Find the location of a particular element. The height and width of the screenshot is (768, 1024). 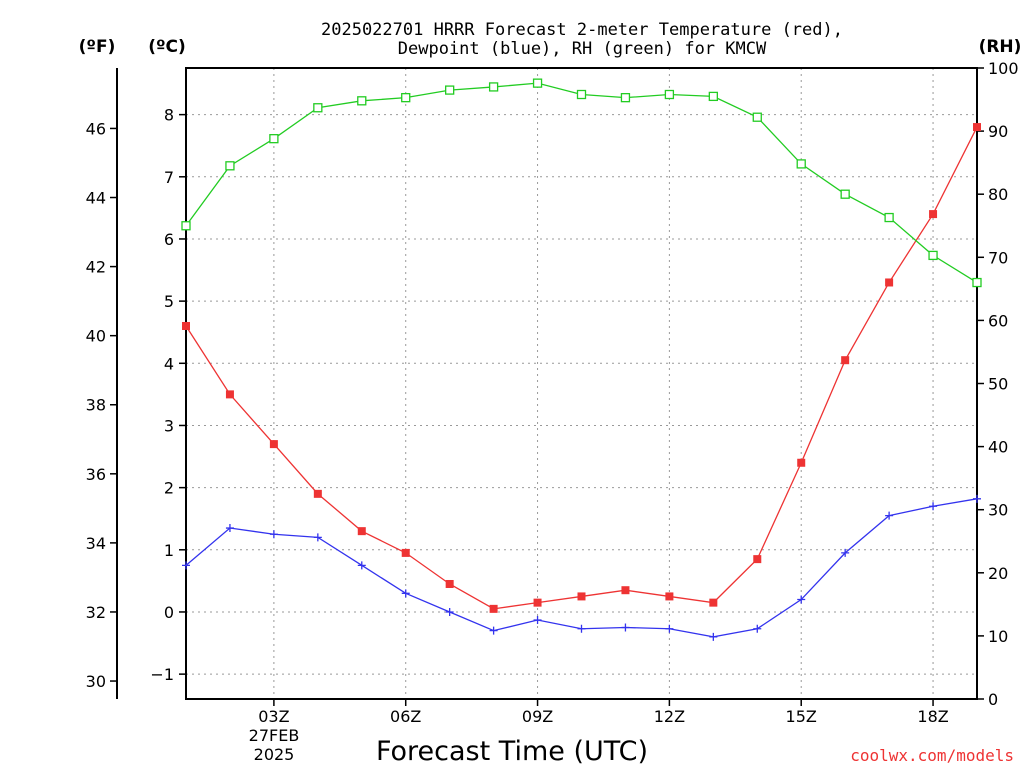

fahrenheit-tick-label: 36 is located at coordinates (96, 474).